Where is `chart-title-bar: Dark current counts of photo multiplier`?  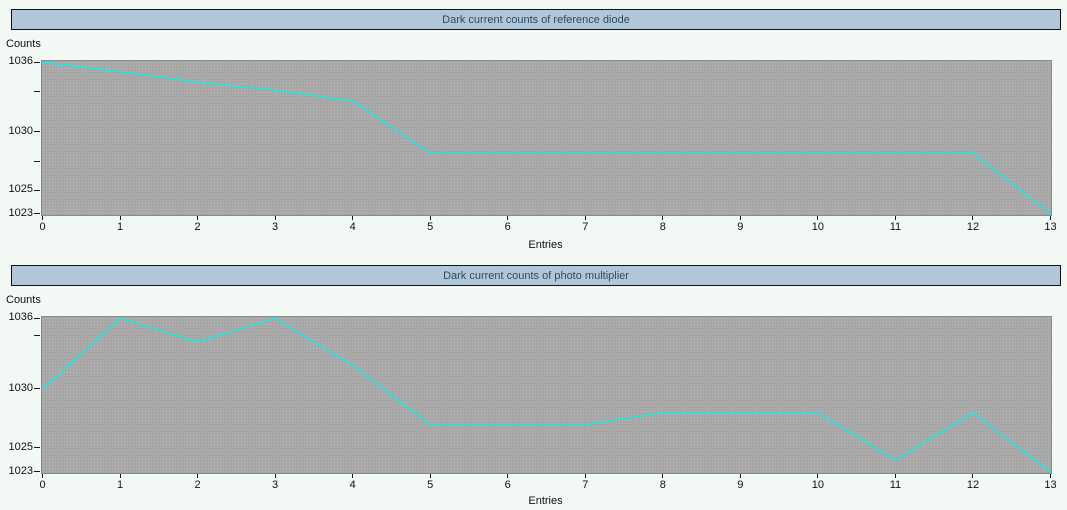 chart-title-bar: Dark current counts of photo multiplier is located at coordinates (536, 275).